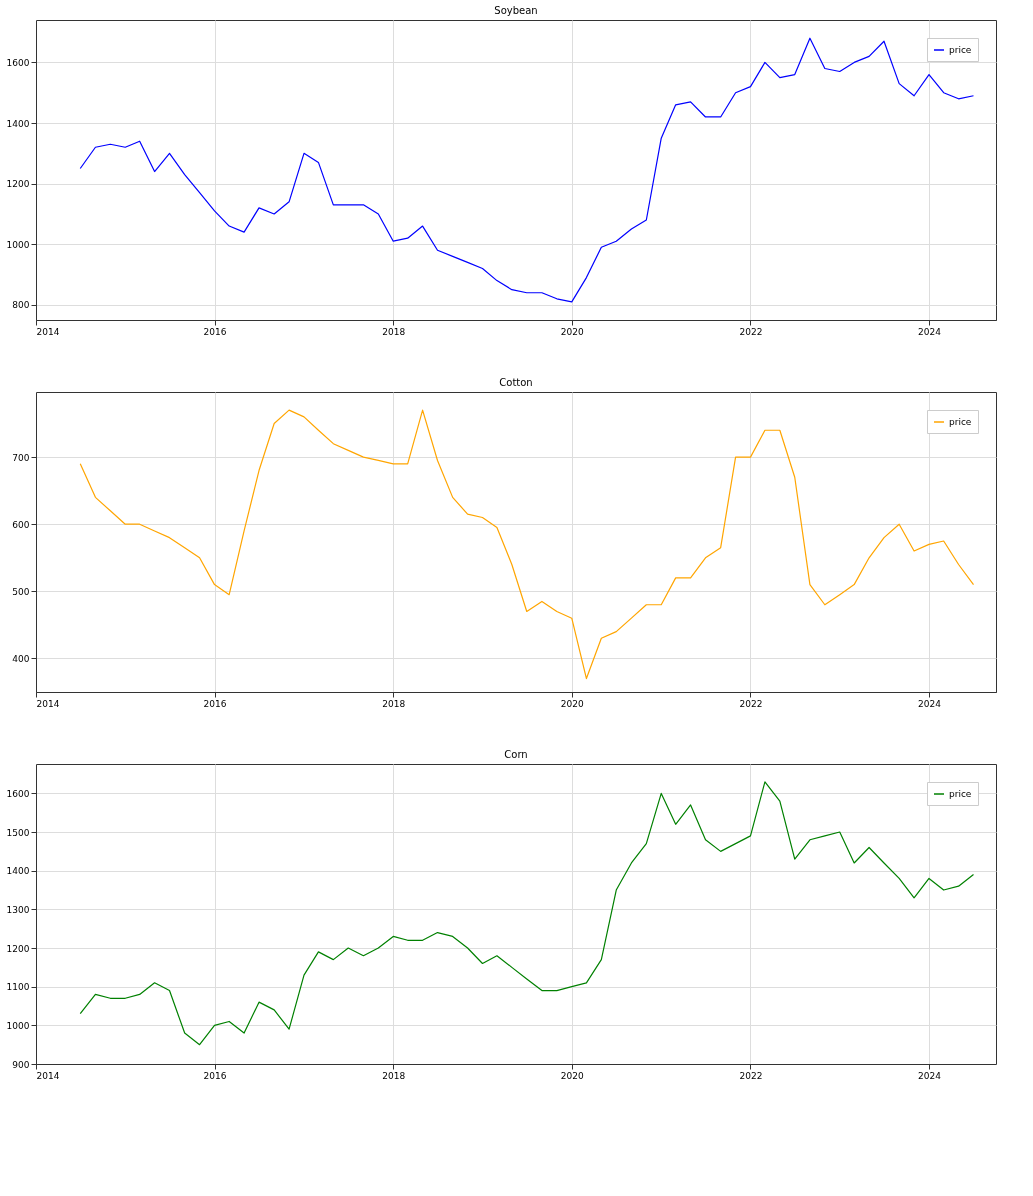 The width and height of the screenshot is (1033, 1196). I want to click on y-tick-label: 700, so click(21, 457).